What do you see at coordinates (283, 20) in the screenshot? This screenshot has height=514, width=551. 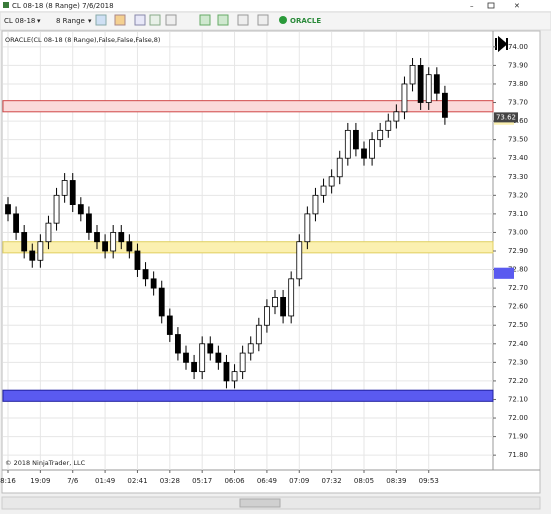 I see `strategy-icon` at bounding box center [283, 20].